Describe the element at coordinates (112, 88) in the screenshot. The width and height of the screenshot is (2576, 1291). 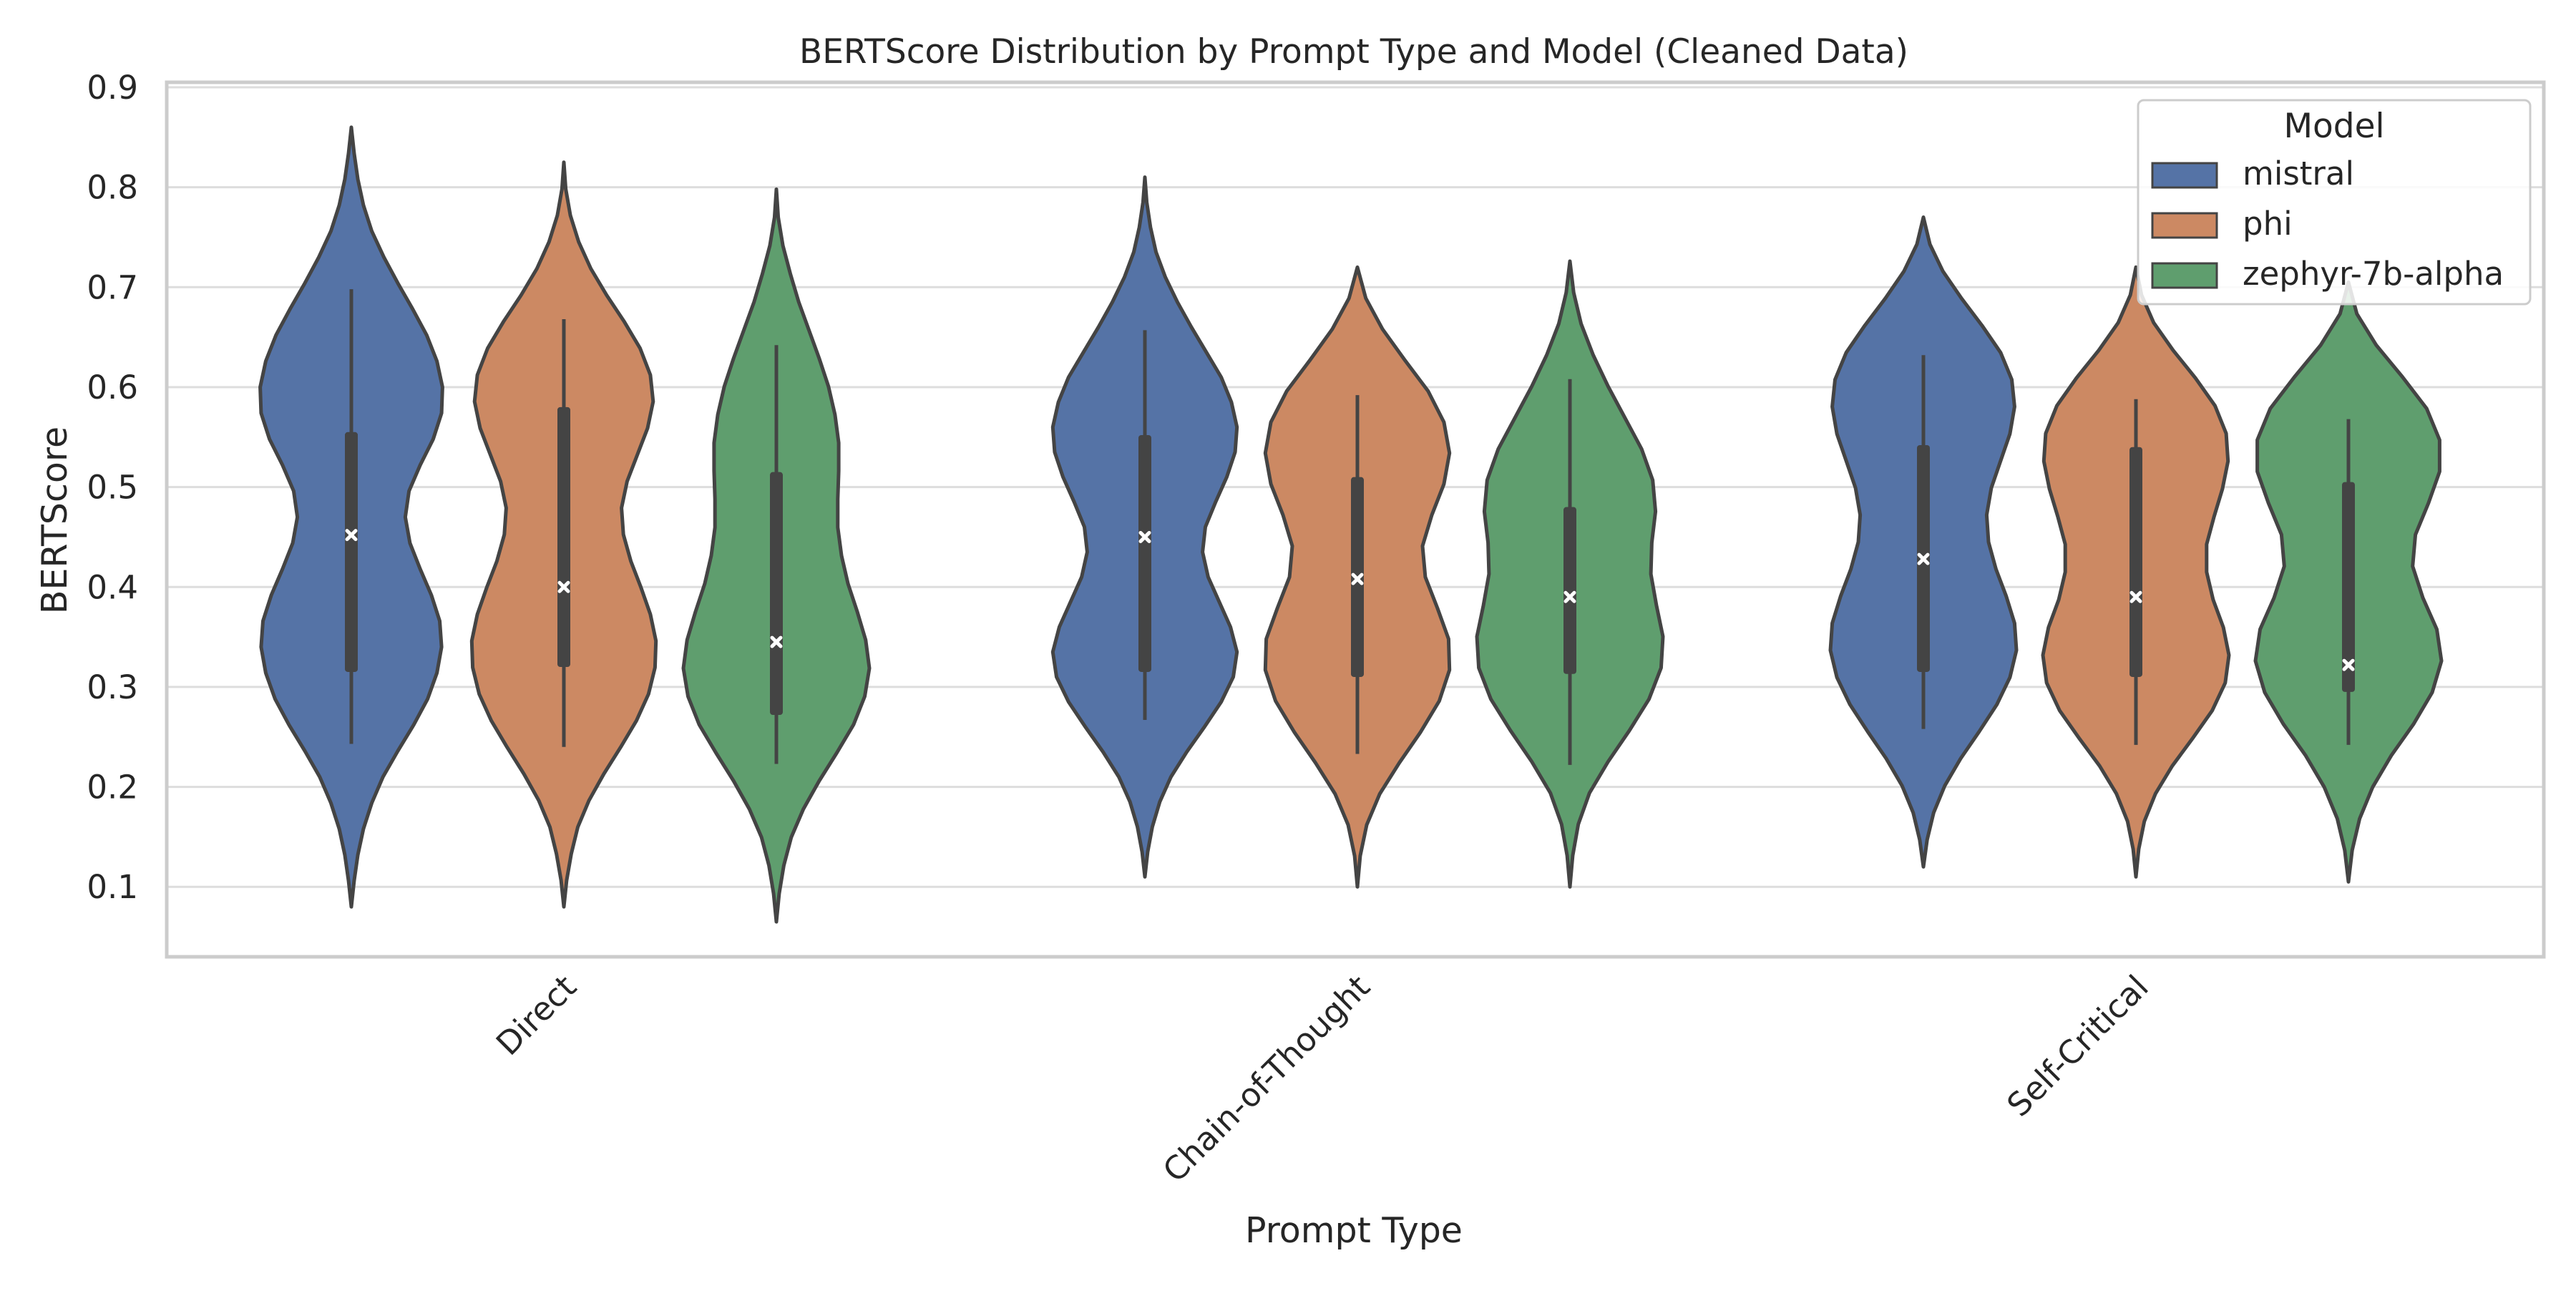
I see `y-tick-label: 0.9` at that location.